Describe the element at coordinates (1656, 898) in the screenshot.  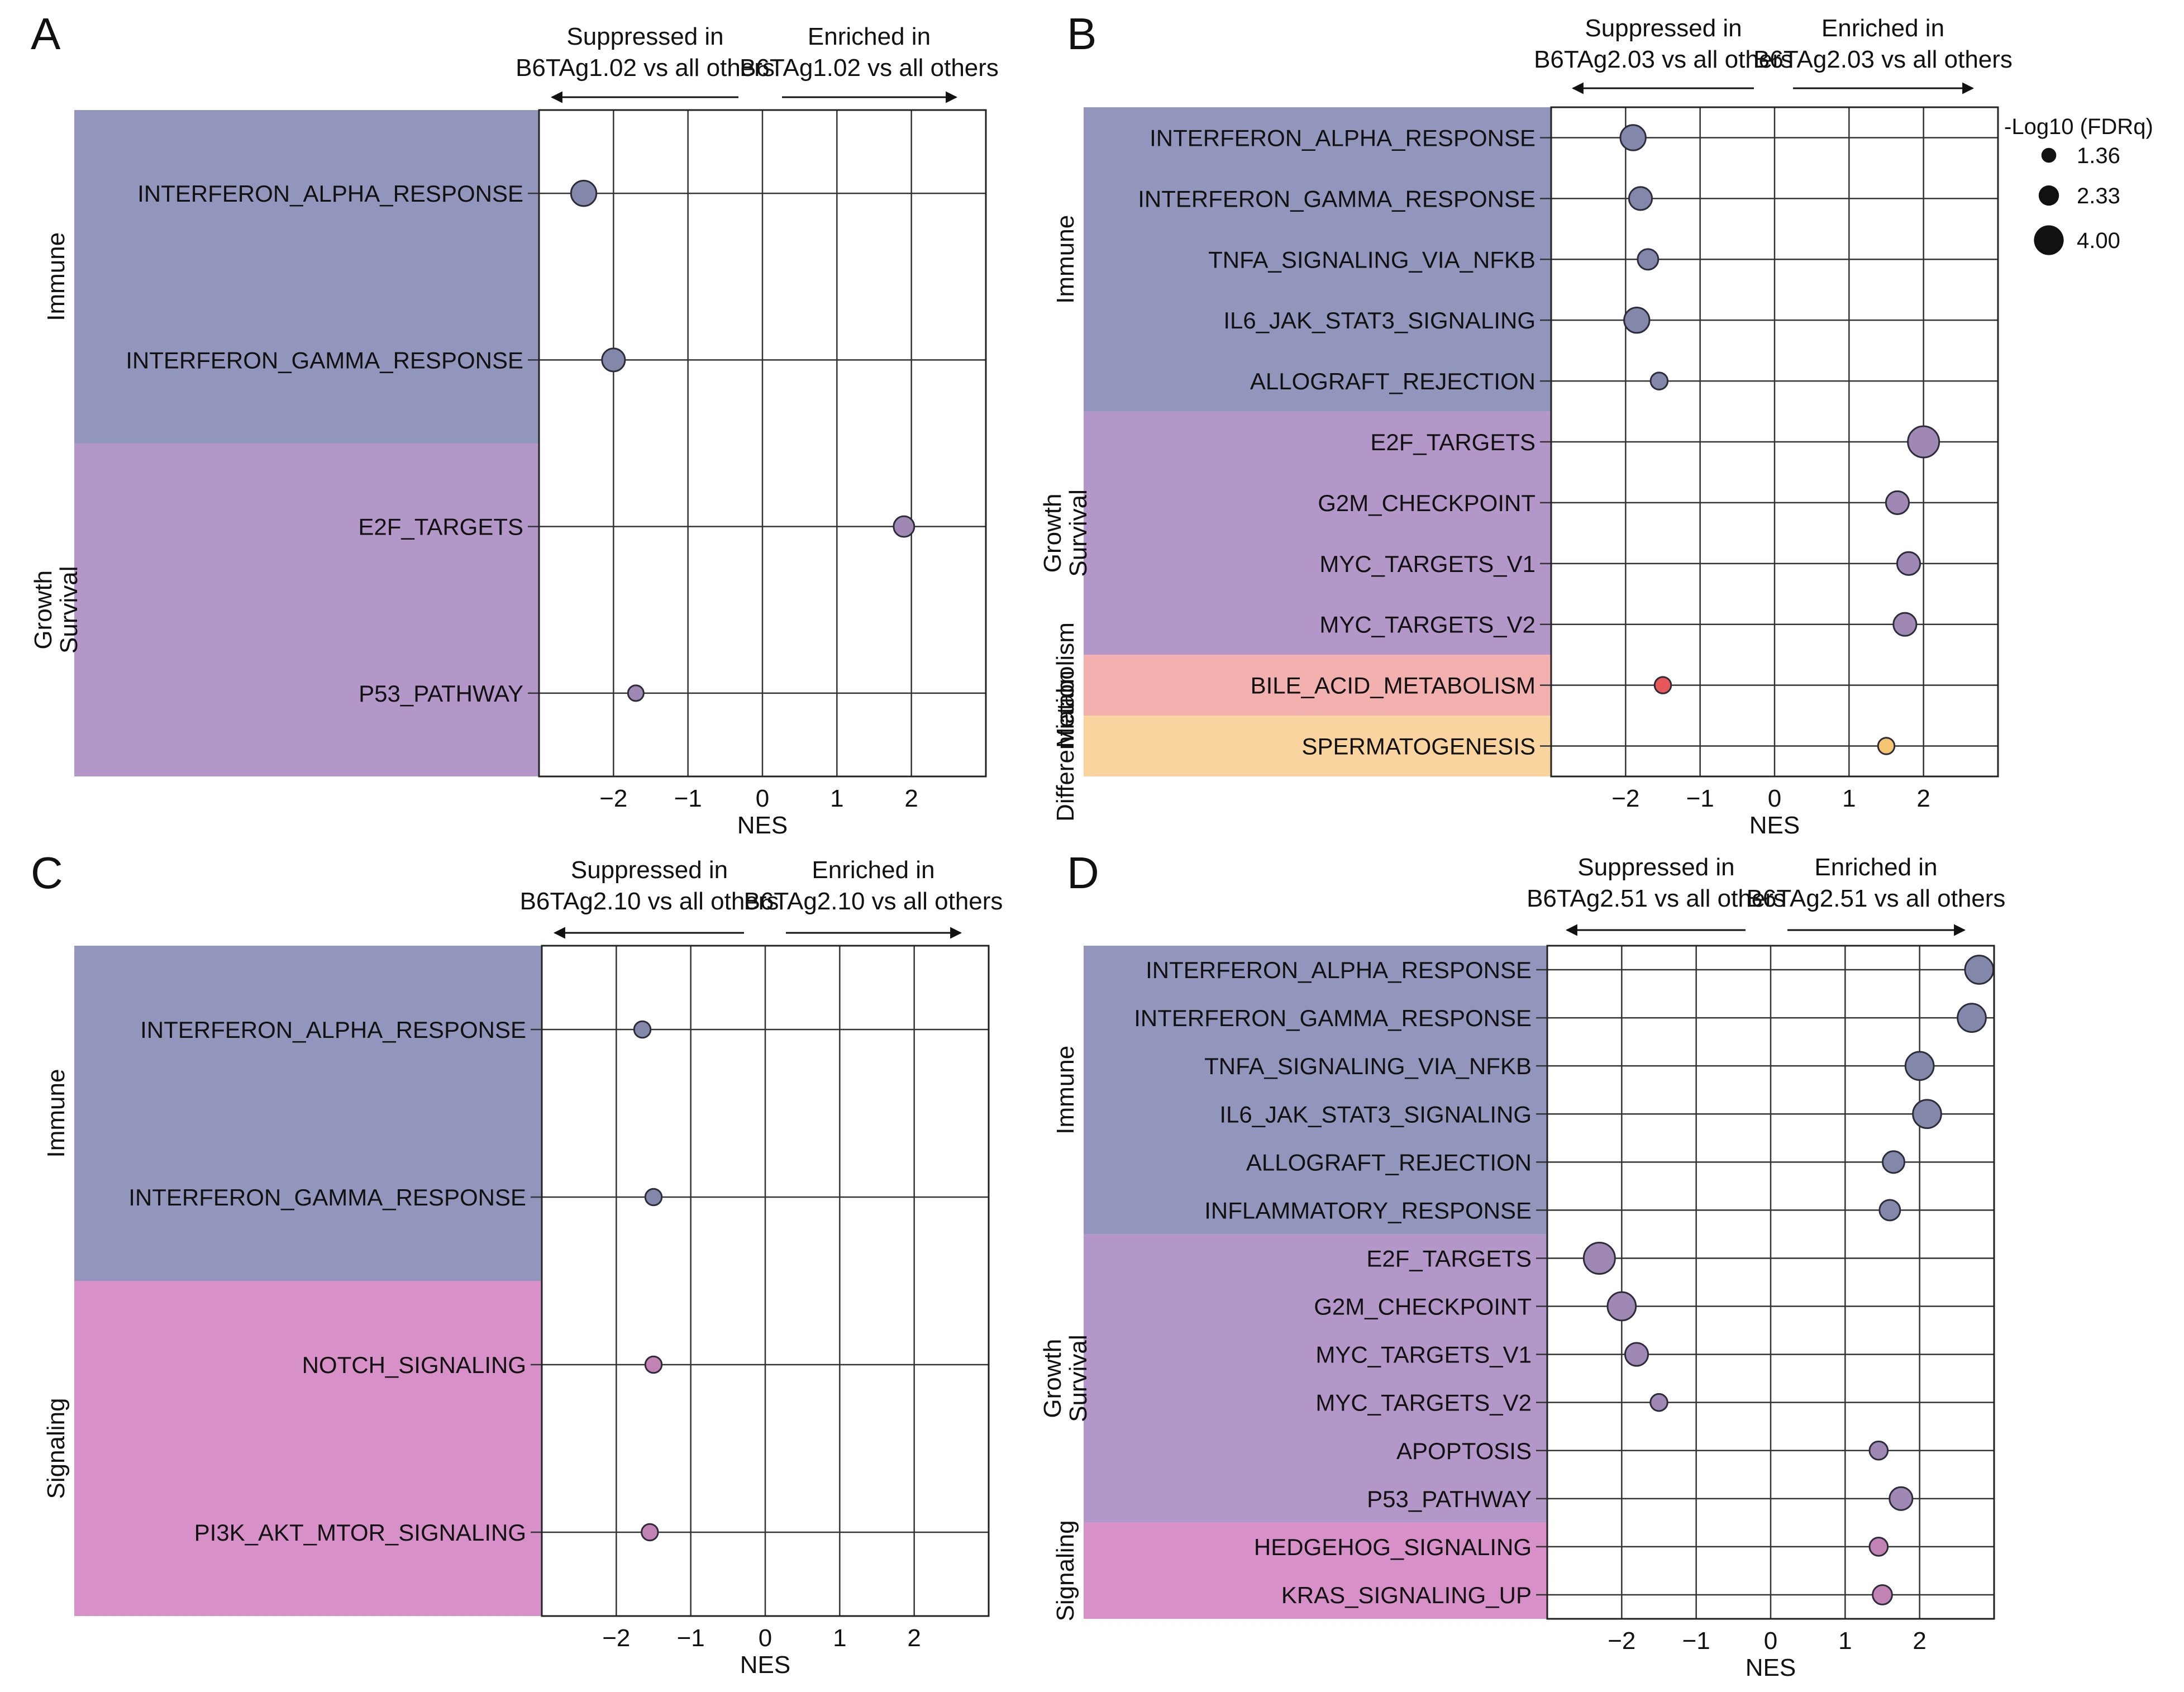
I see `suppressed-label-line: B6TAg2.51 vs all others` at that location.